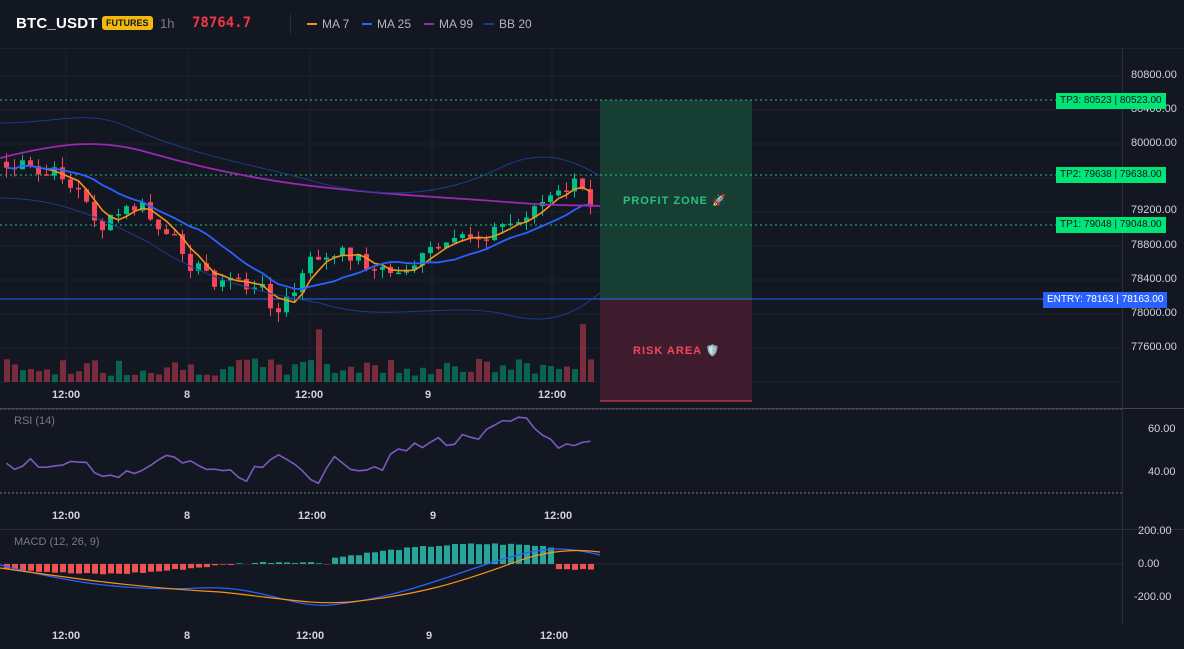 The image size is (1184, 649). Describe the element at coordinates (515, 24) in the screenshot. I see `legend-bb20-label: BB 20` at that location.